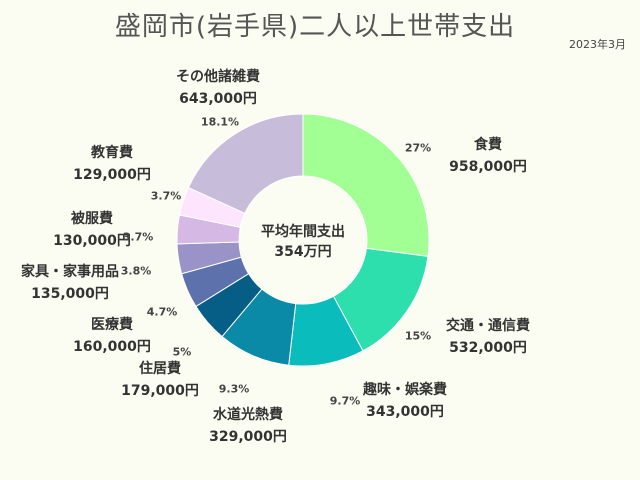  Describe the element at coordinates (166, 196) in the screenshot. I see `slice-percent-8: 3.7%` at that location.